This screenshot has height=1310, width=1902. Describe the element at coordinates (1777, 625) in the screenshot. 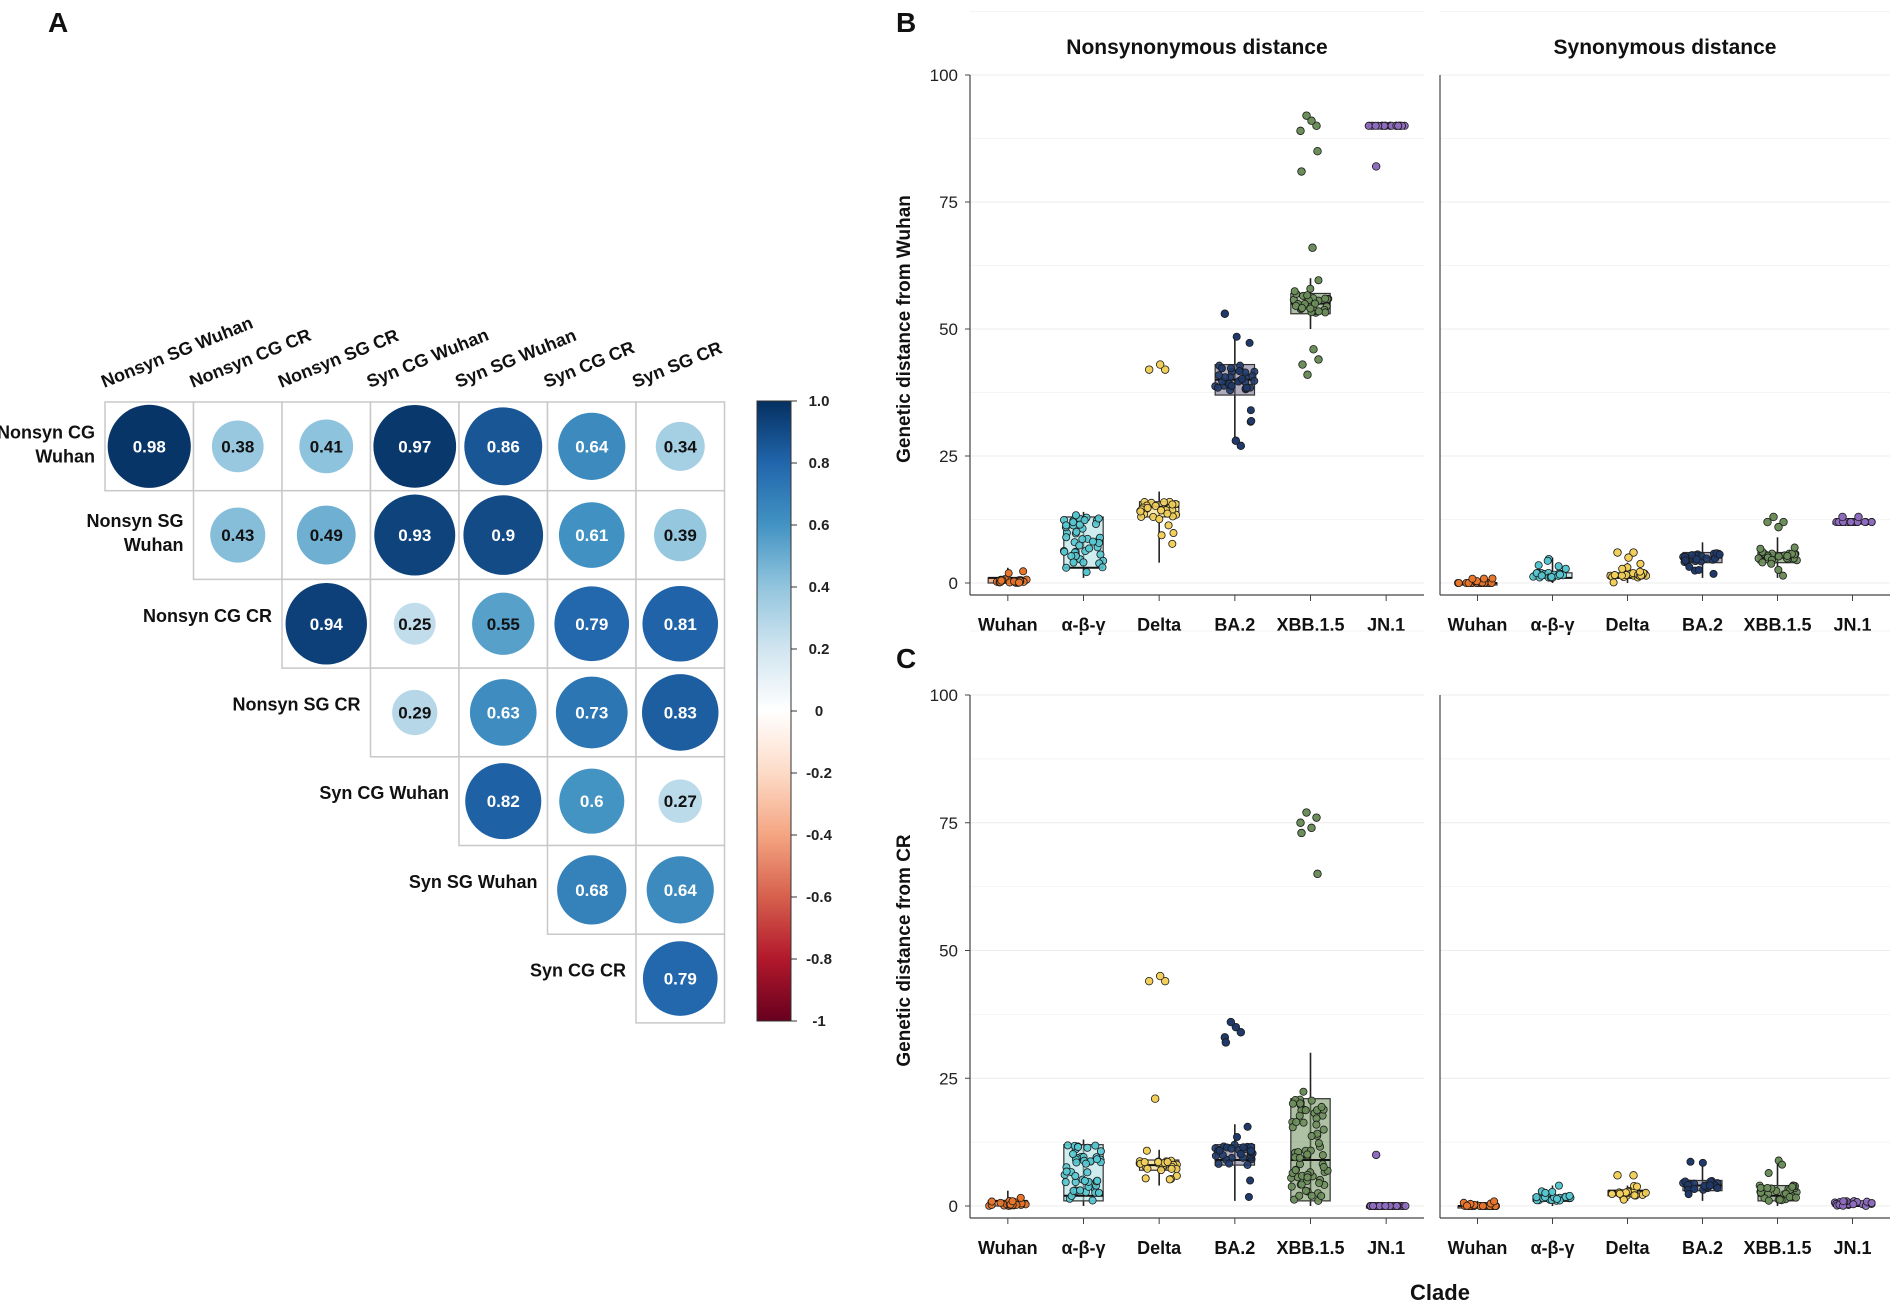

I see `x-tick-label: XBB.1.5` at that location.